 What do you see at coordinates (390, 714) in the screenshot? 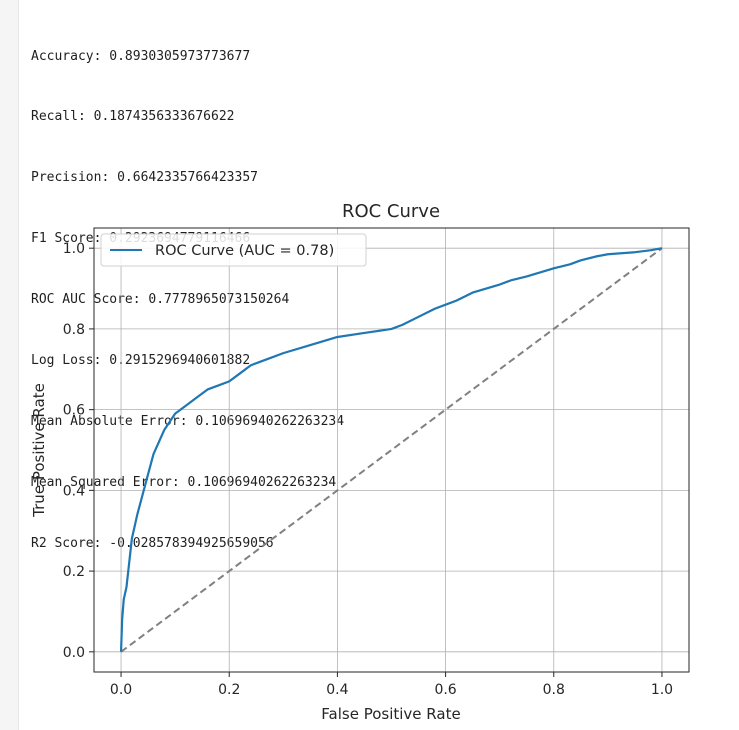
I see `x-axis-title: False Positive Rate` at bounding box center [390, 714].